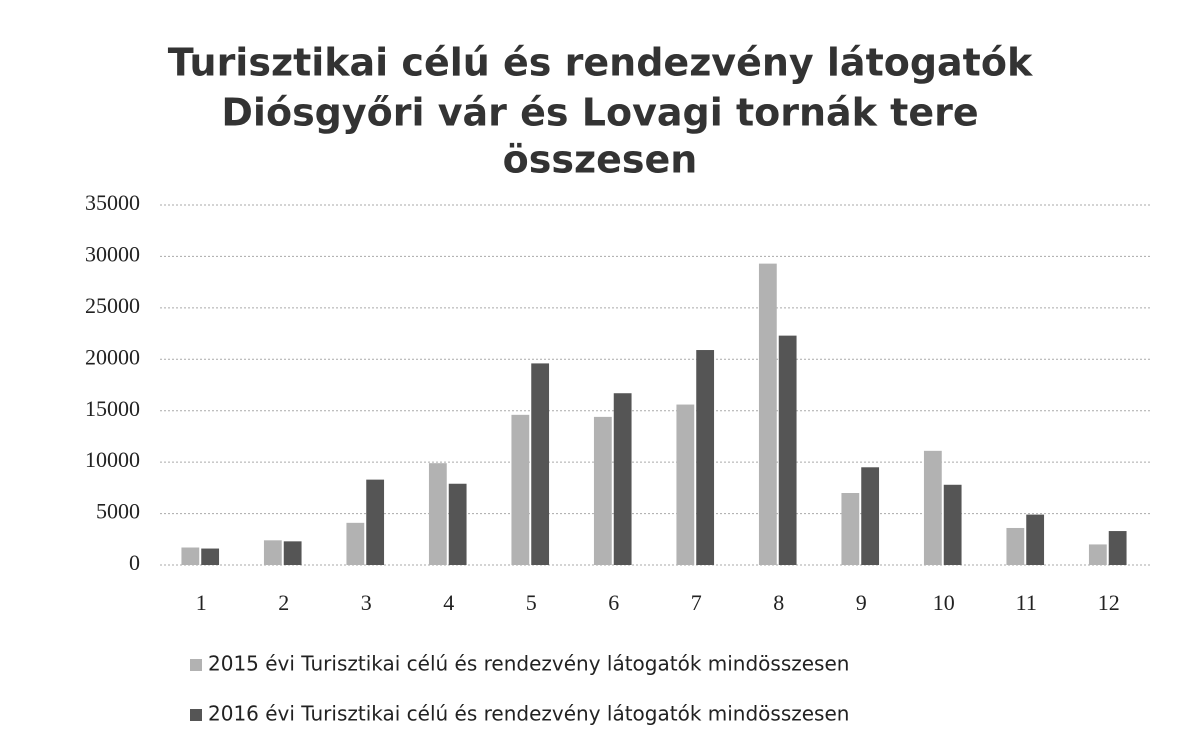 The height and width of the screenshot is (740, 1179). I want to click on x-tick-label: 1, so click(201, 602).